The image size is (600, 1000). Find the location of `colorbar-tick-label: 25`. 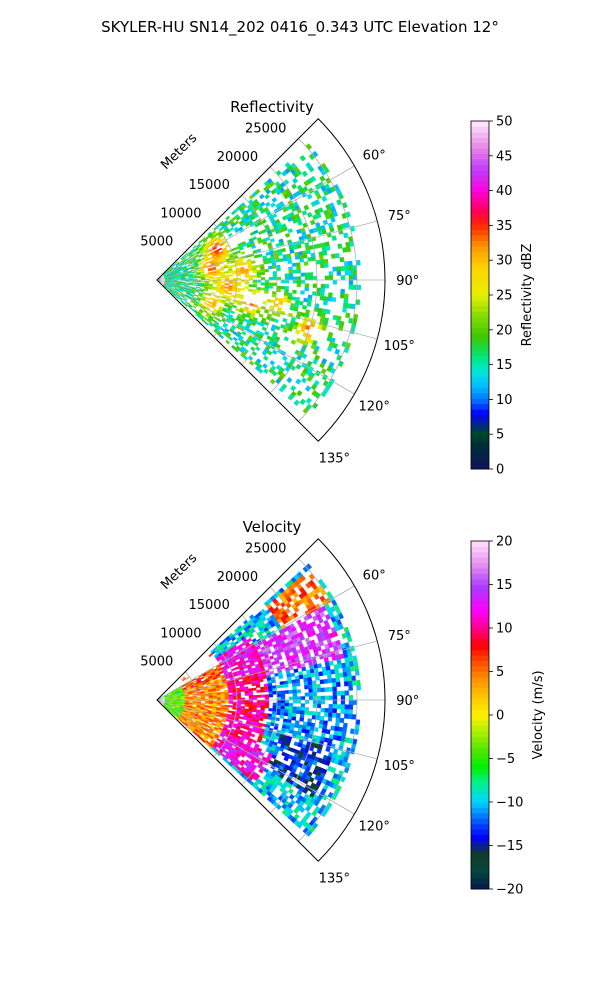

colorbar-tick-label: 25 is located at coordinates (504, 296).